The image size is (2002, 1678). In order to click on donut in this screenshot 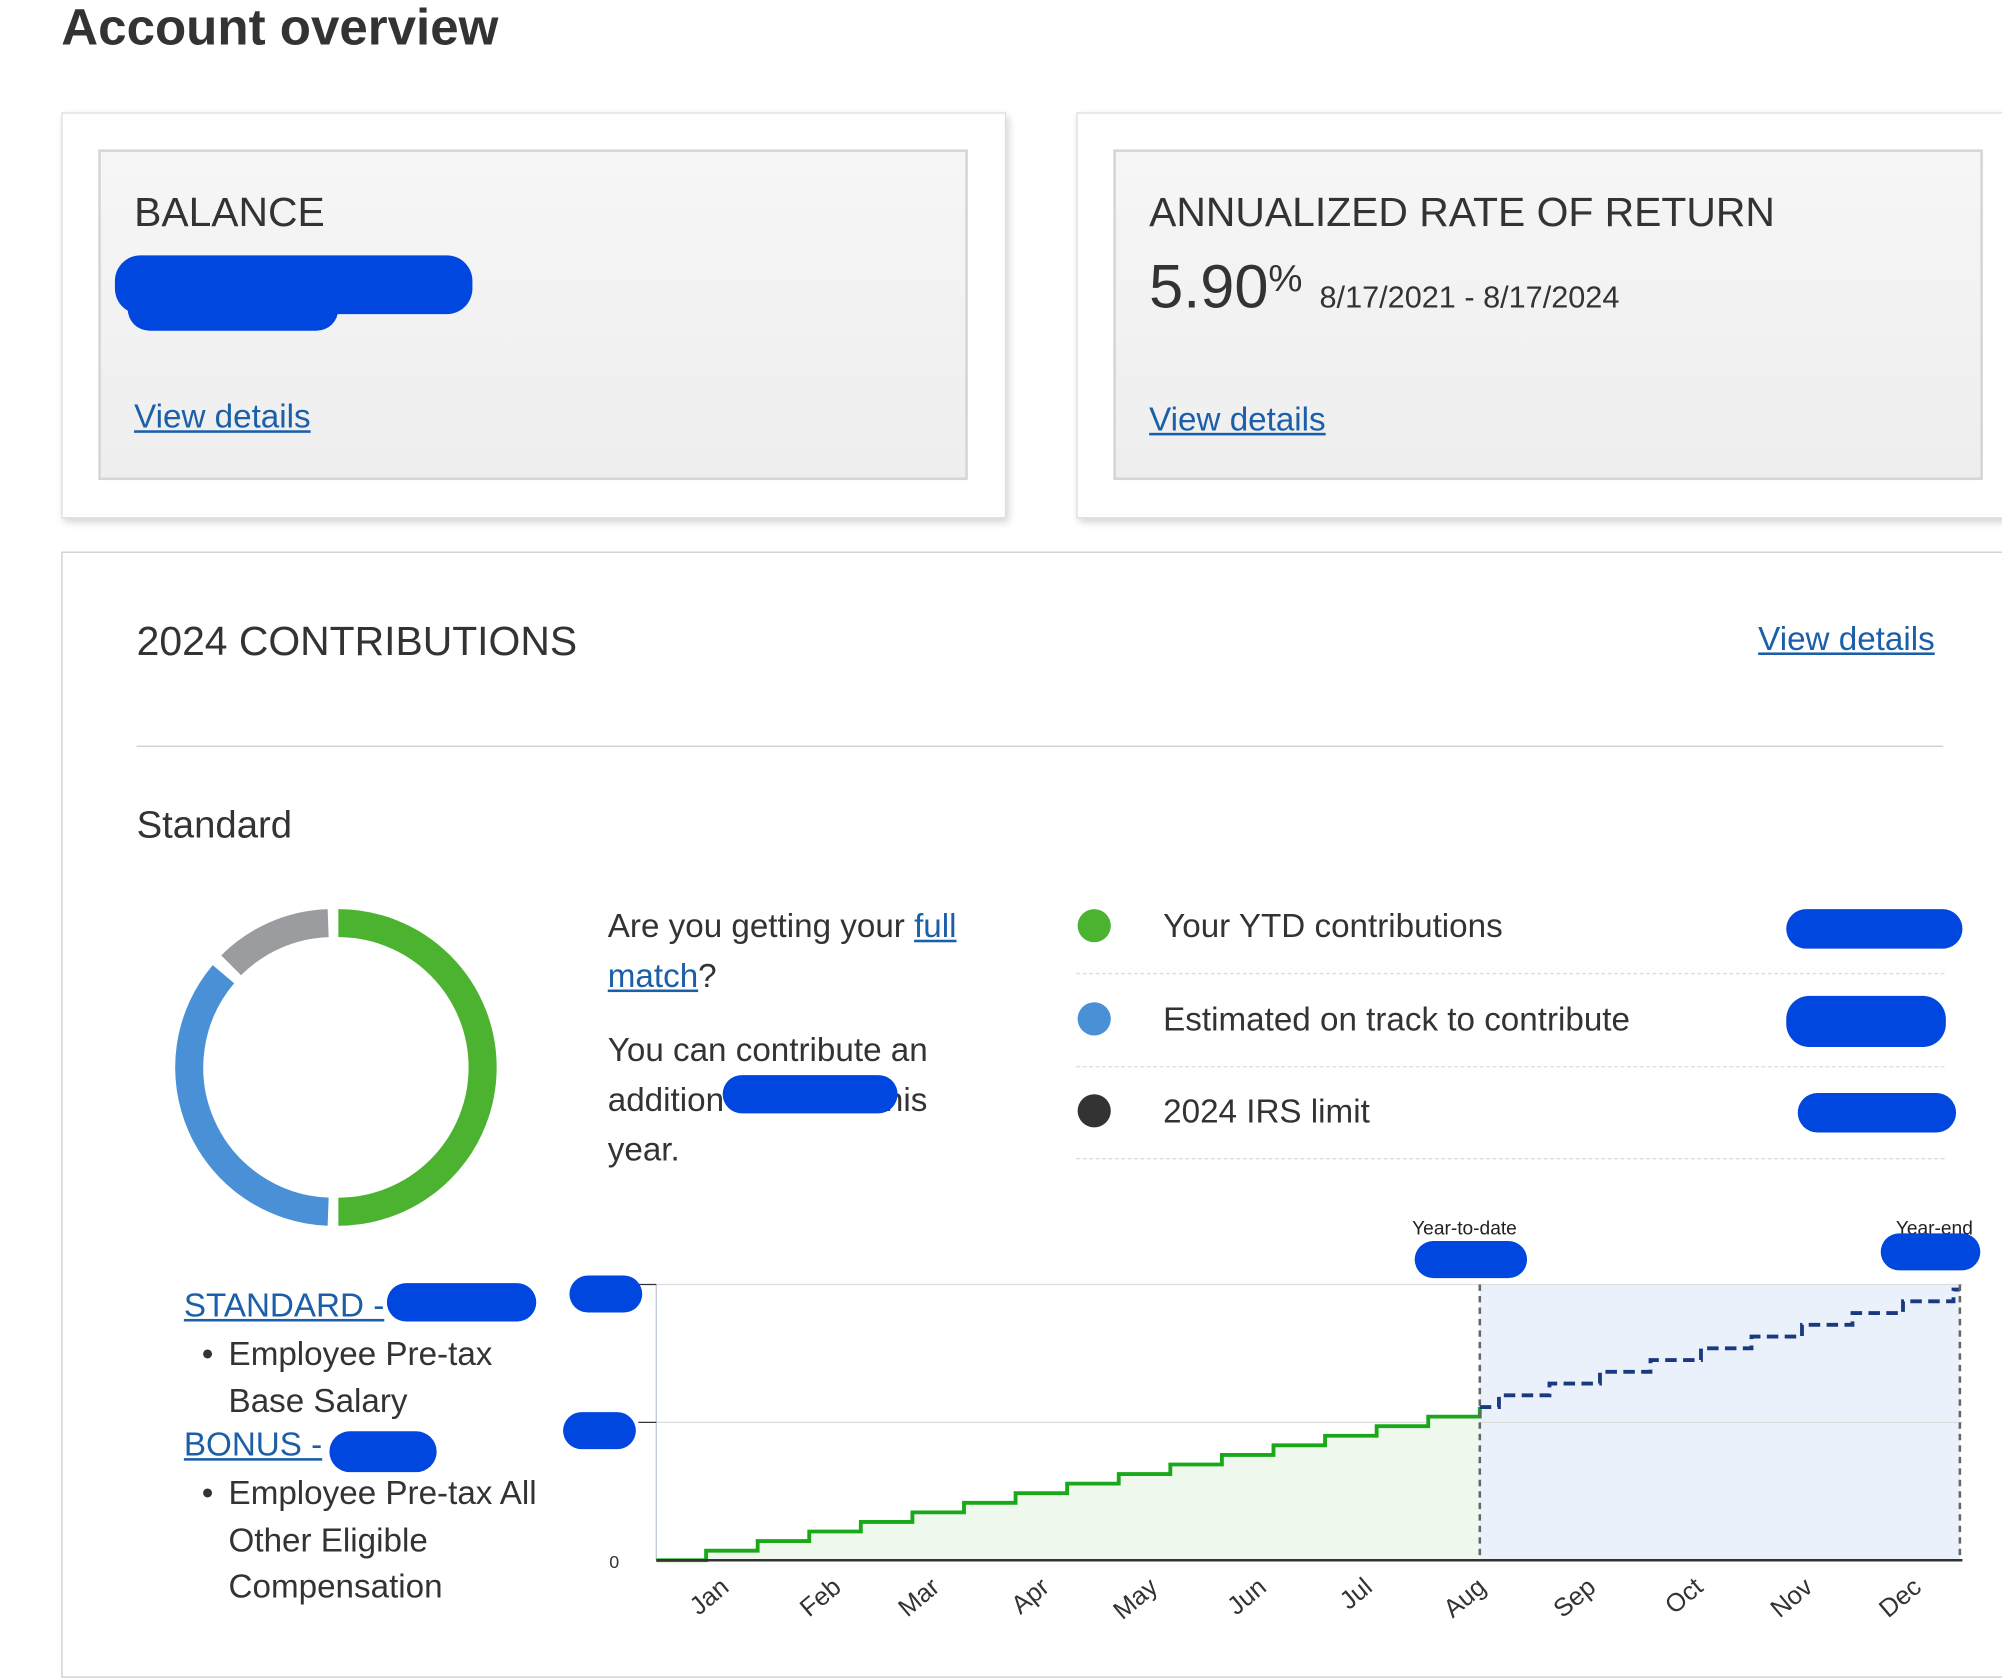, I will do `click(336, 1067)`.